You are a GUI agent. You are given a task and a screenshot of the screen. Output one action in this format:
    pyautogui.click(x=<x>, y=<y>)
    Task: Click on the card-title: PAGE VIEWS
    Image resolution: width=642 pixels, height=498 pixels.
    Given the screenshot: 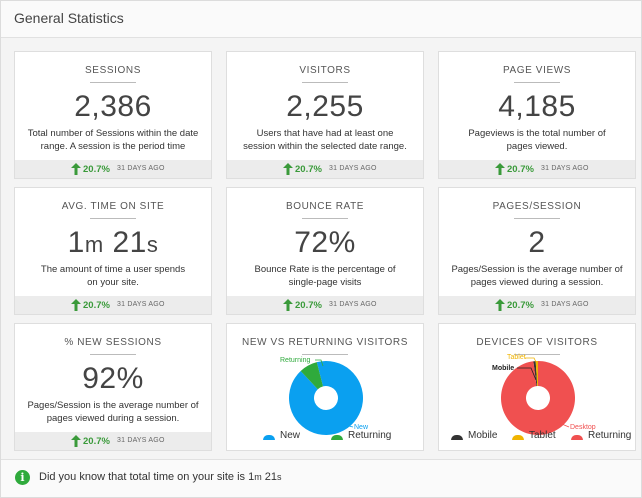 What is the action you would take?
    pyautogui.click(x=537, y=70)
    